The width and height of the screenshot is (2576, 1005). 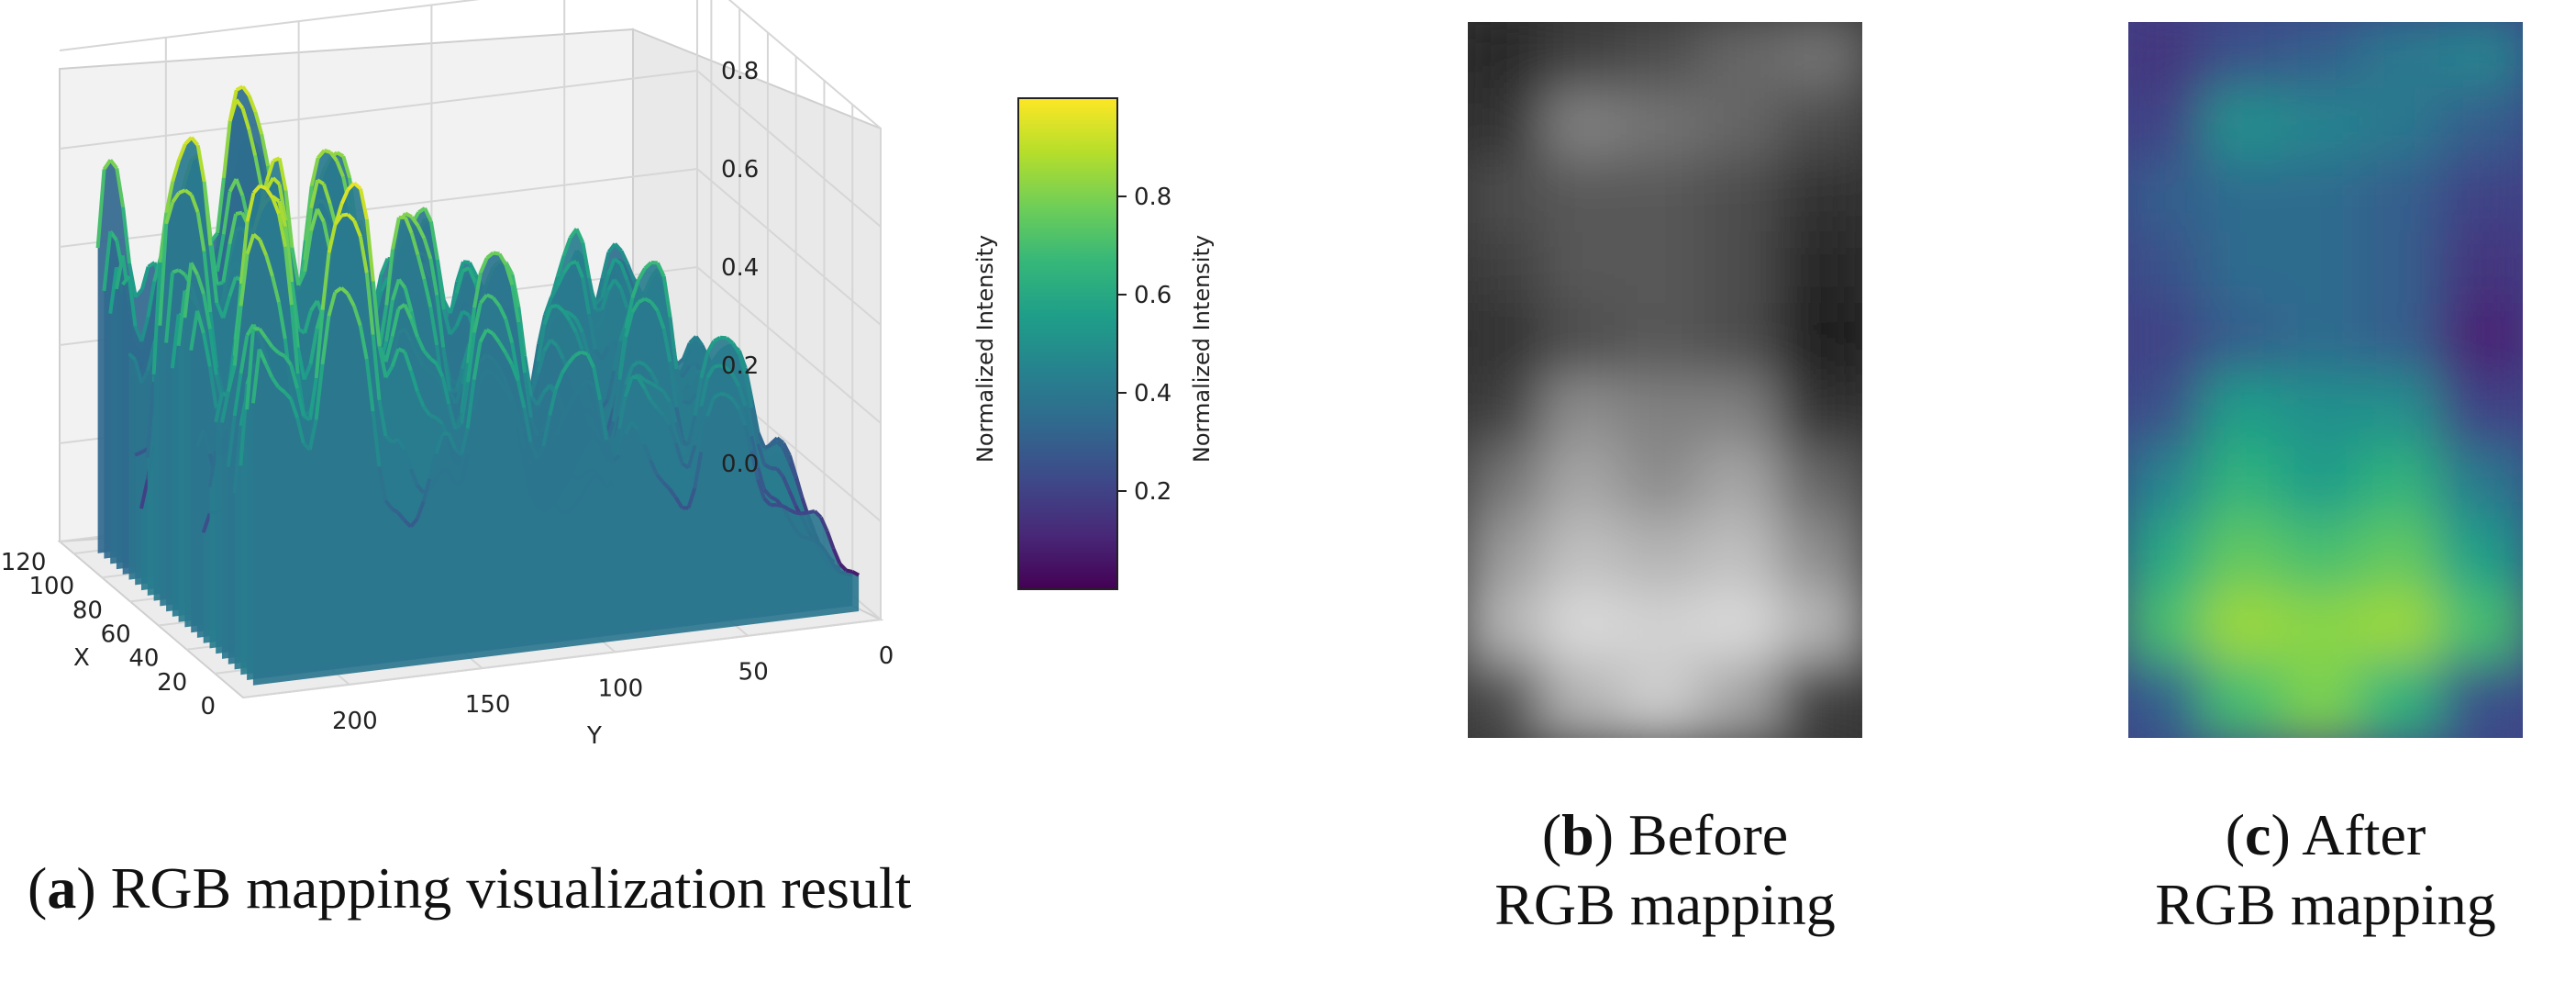 What do you see at coordinates (1152, 394) in the screenshot?
I see `colorbar-tick-label: 0.4` at bounding box center [1152, 394].